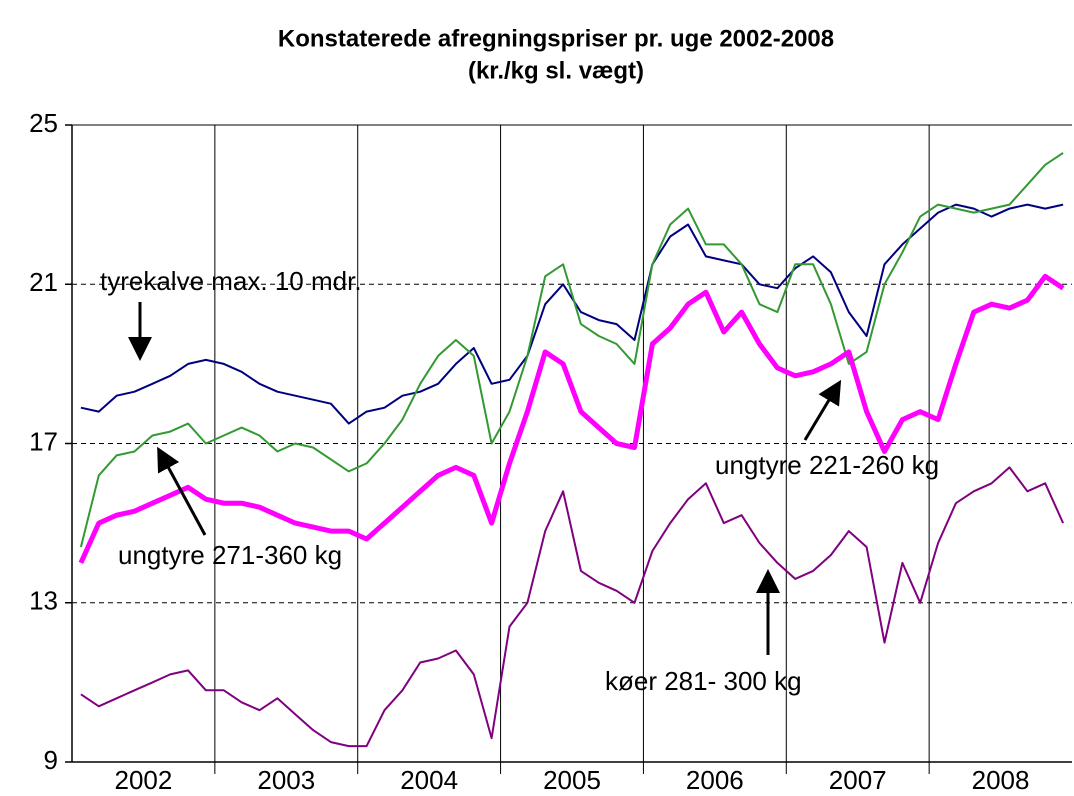  What do you see at coordinates (43, 123) in the screenshot?
I see `y-tick-label: 25` at bounding box center [43, 123].